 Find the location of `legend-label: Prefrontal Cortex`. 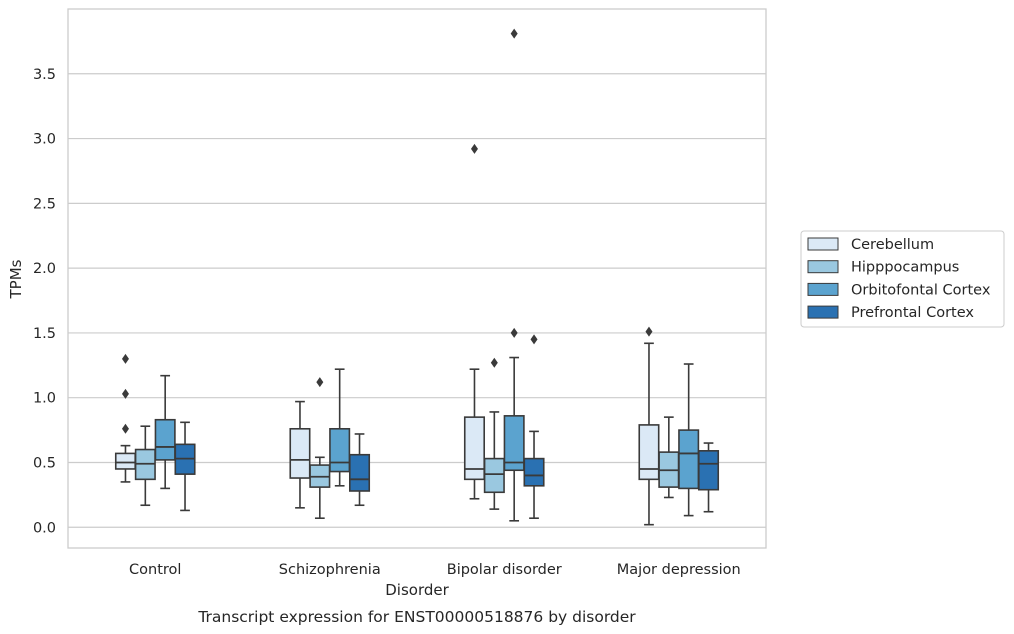

legend-label: Prefrontal Cortex is located at coordinates (912, 313).